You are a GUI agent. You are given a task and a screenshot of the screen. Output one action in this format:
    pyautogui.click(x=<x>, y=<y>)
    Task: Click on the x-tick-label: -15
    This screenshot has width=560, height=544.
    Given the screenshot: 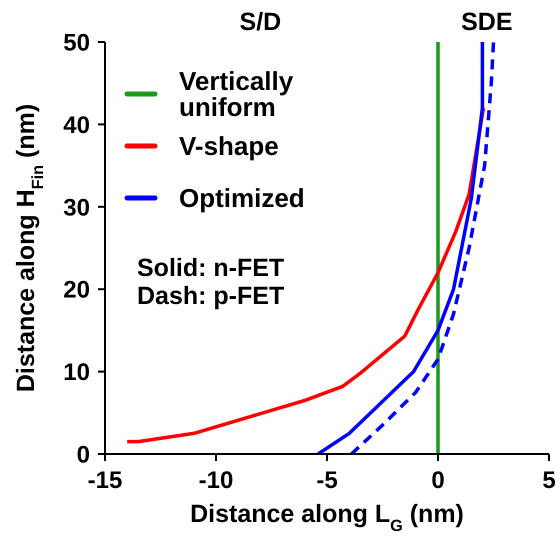 What is the action you would take?
    pyautogui.click(x=105, y=480)
    